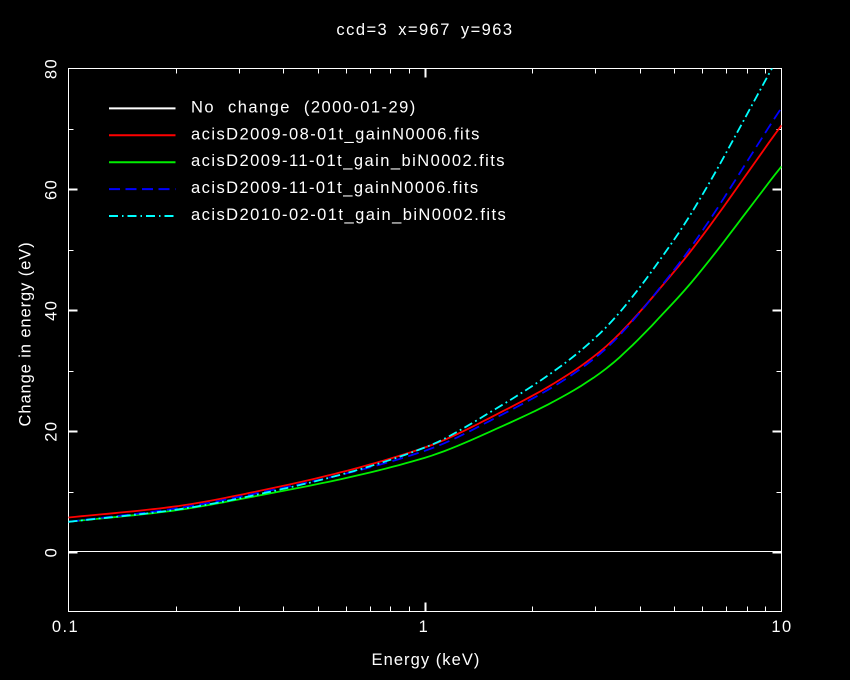  Describe the element at coordinates (52, 310) in the screenshot. I see `svg-text: 40` at that location.